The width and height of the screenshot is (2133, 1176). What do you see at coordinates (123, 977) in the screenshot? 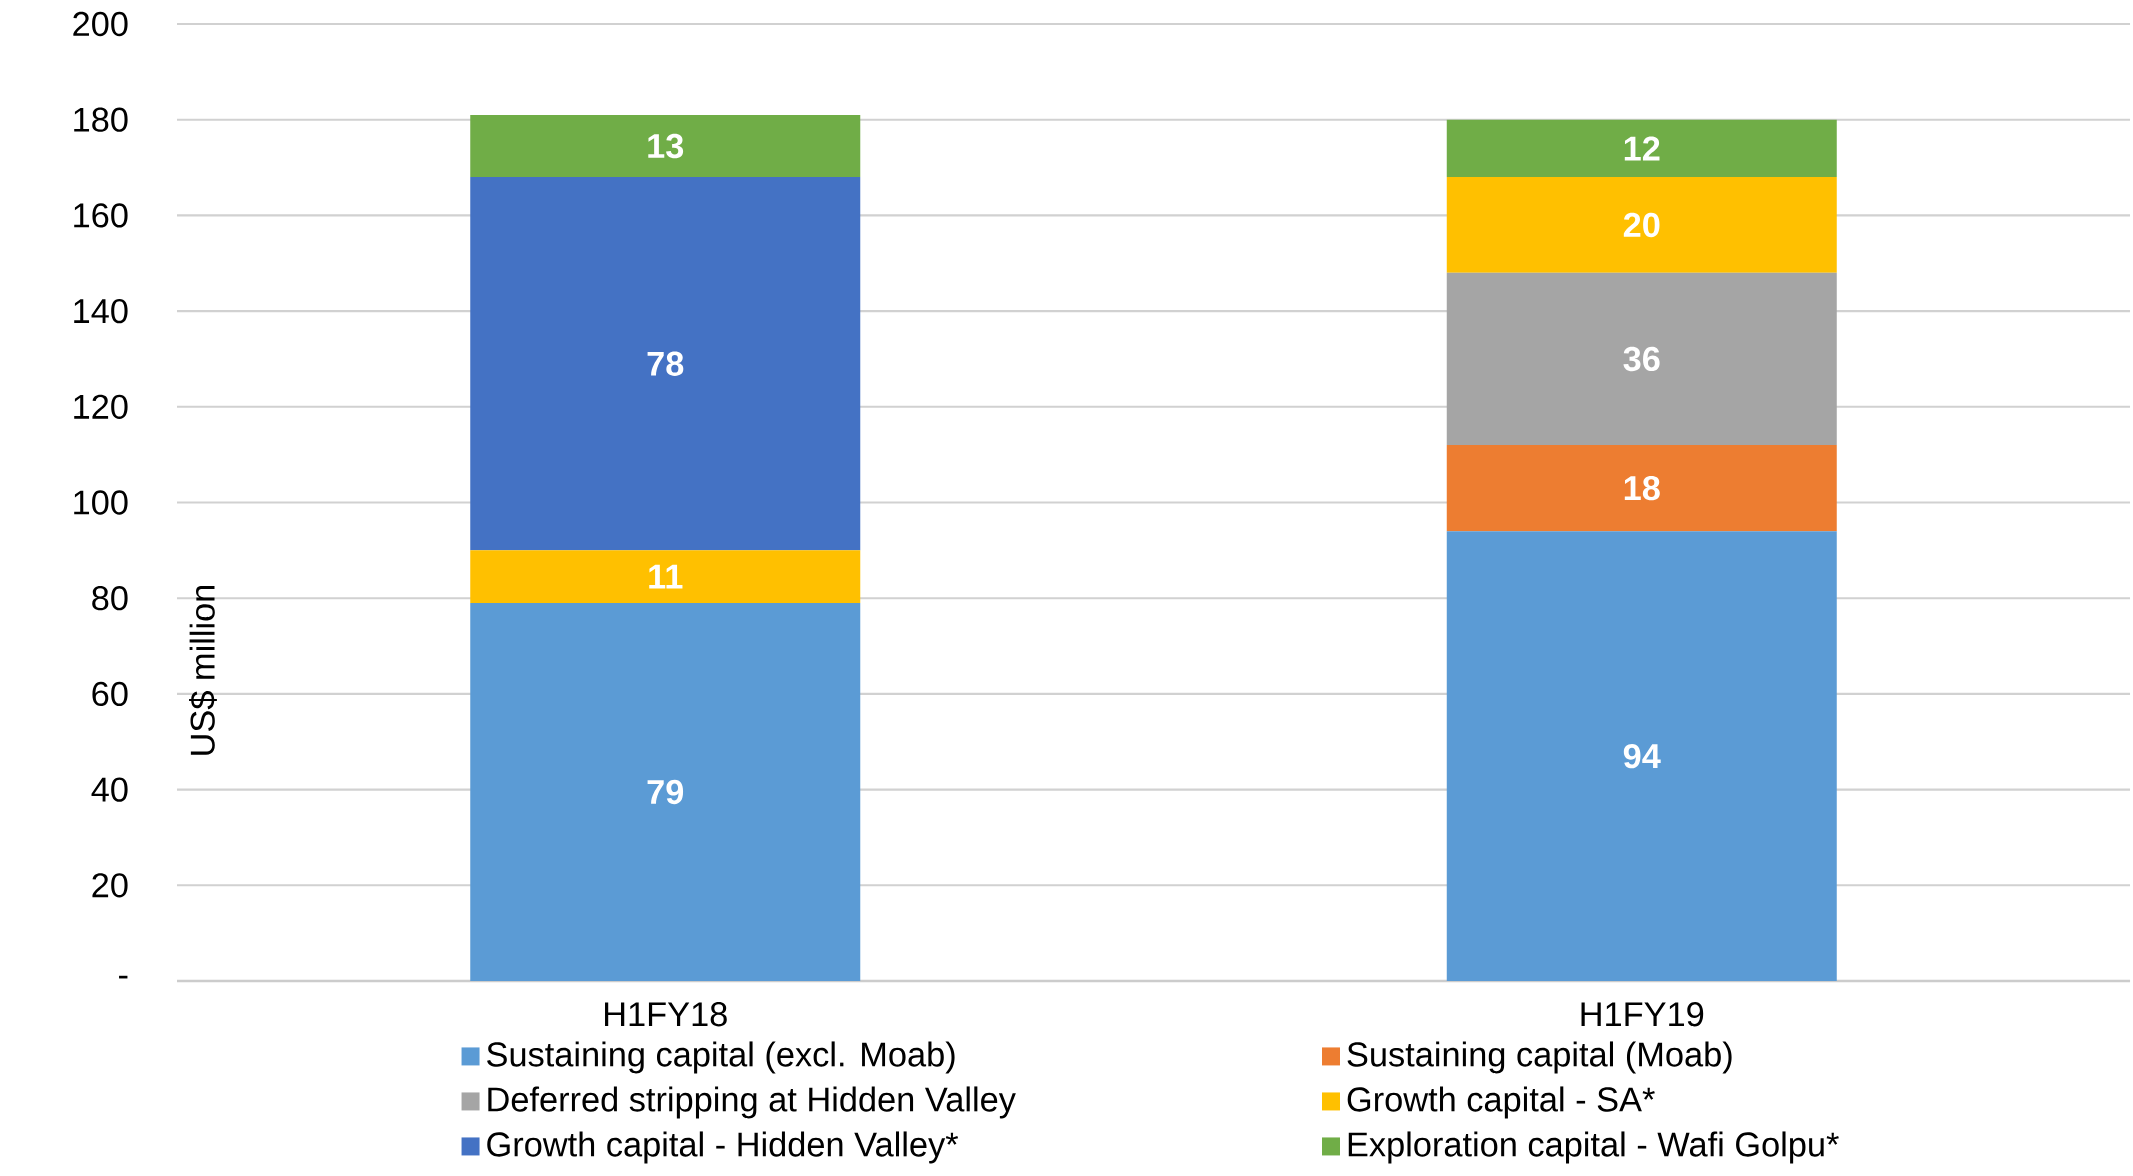
I see `y-tick-label: -` at bounding box center [123, 977].